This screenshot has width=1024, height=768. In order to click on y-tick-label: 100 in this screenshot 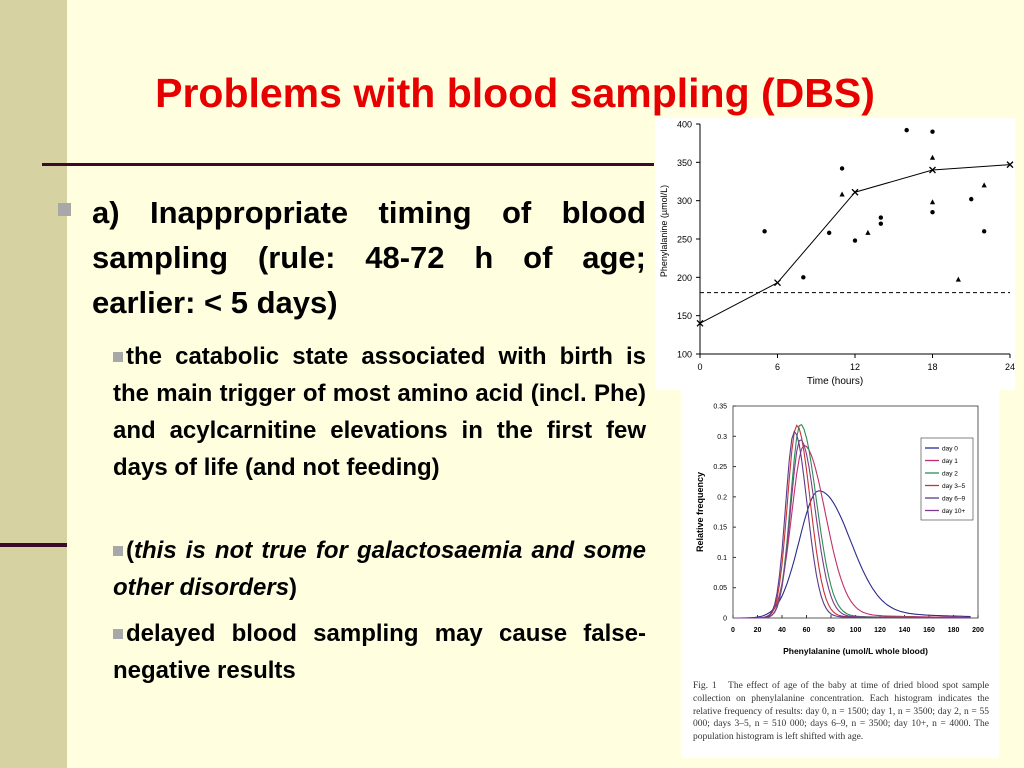, I will do `click(684, 355)`.